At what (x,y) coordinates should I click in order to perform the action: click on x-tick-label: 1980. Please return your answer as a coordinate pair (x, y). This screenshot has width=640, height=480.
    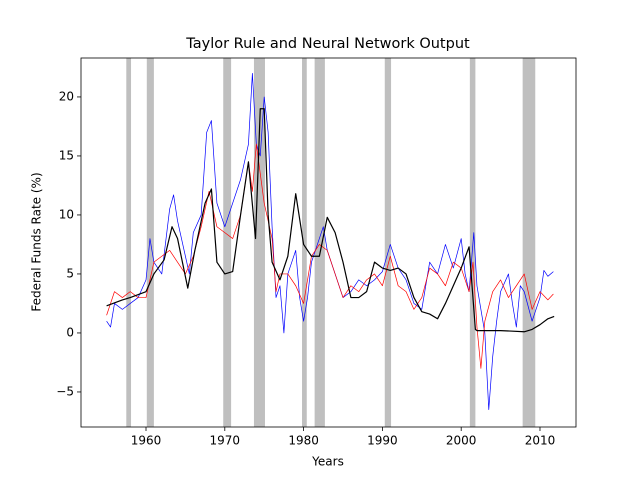
    Looking at the image, I should click on (303, 441).